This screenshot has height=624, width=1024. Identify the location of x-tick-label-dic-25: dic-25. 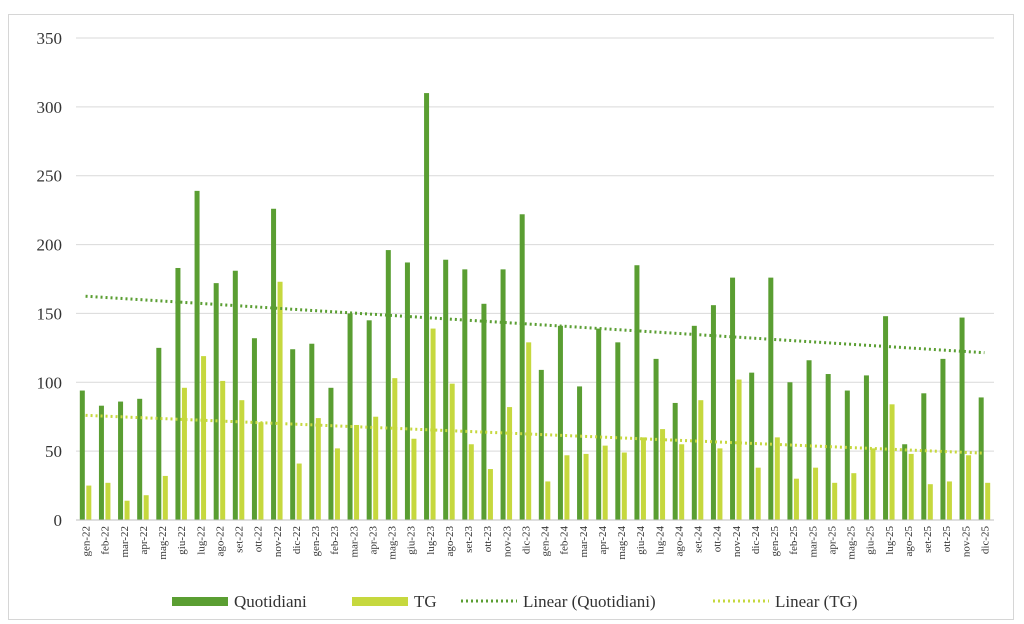
(985, 540).